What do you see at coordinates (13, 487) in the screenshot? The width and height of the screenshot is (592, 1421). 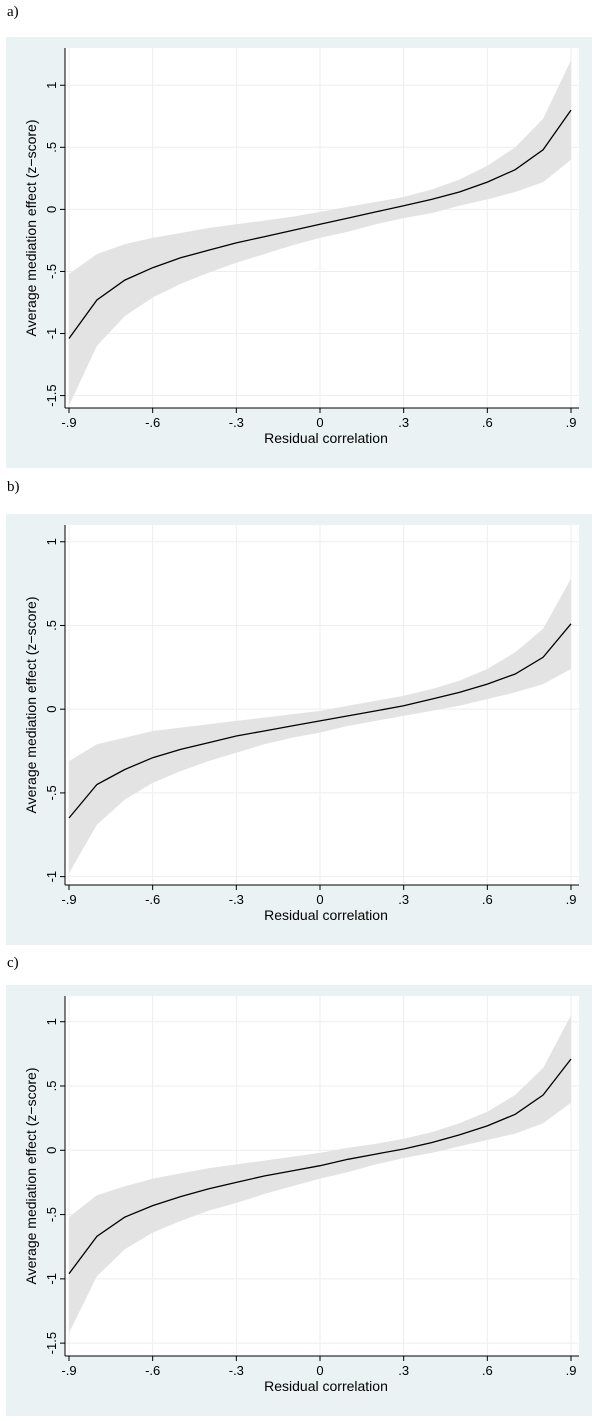 I see `panel-label-b: b)` at bounding box center [13, 487].